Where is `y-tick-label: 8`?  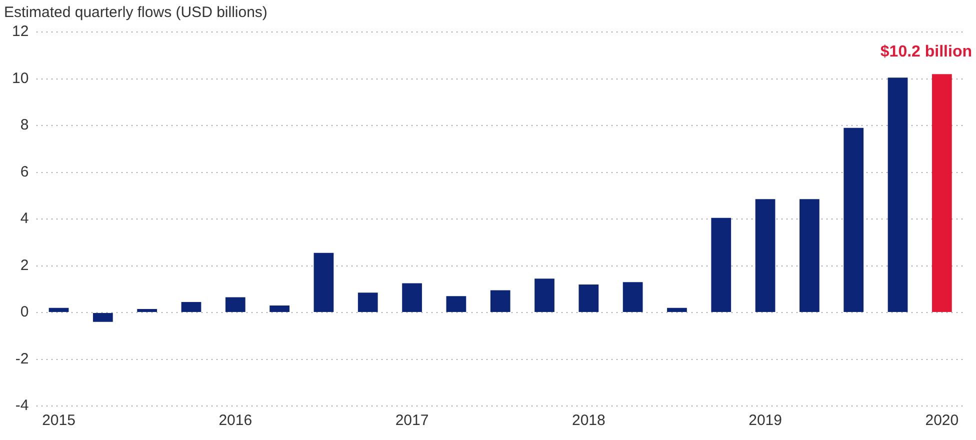
y-tick-label: 8 is located at coordinates (24, 125).